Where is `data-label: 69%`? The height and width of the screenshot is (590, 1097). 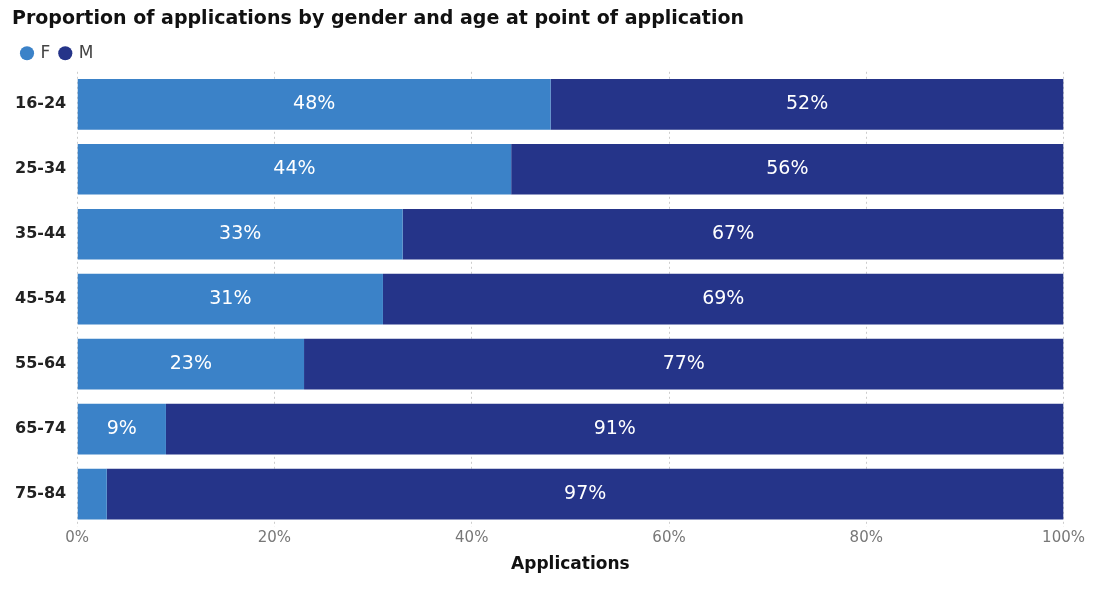 data-label: 69% is located at coordinates (723, 297).